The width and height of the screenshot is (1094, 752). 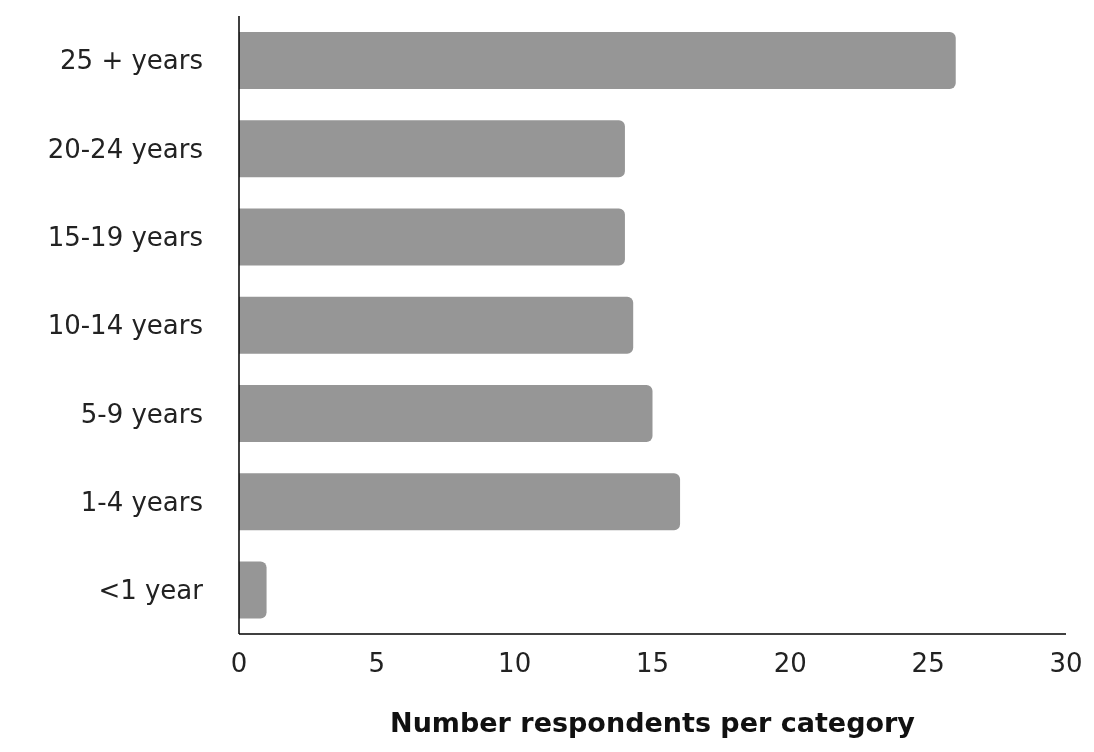 I want to click on x-tick-label: 0, so click(x=239, y=663).